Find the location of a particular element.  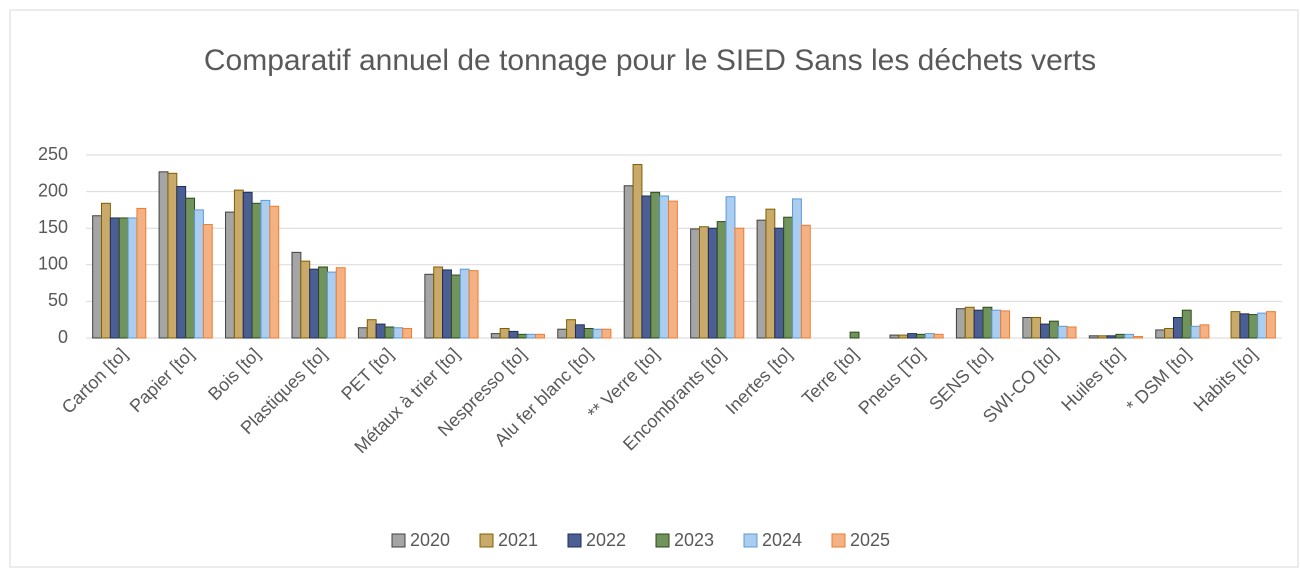

legend-label: 2020 is located at coordinates (430, 540).